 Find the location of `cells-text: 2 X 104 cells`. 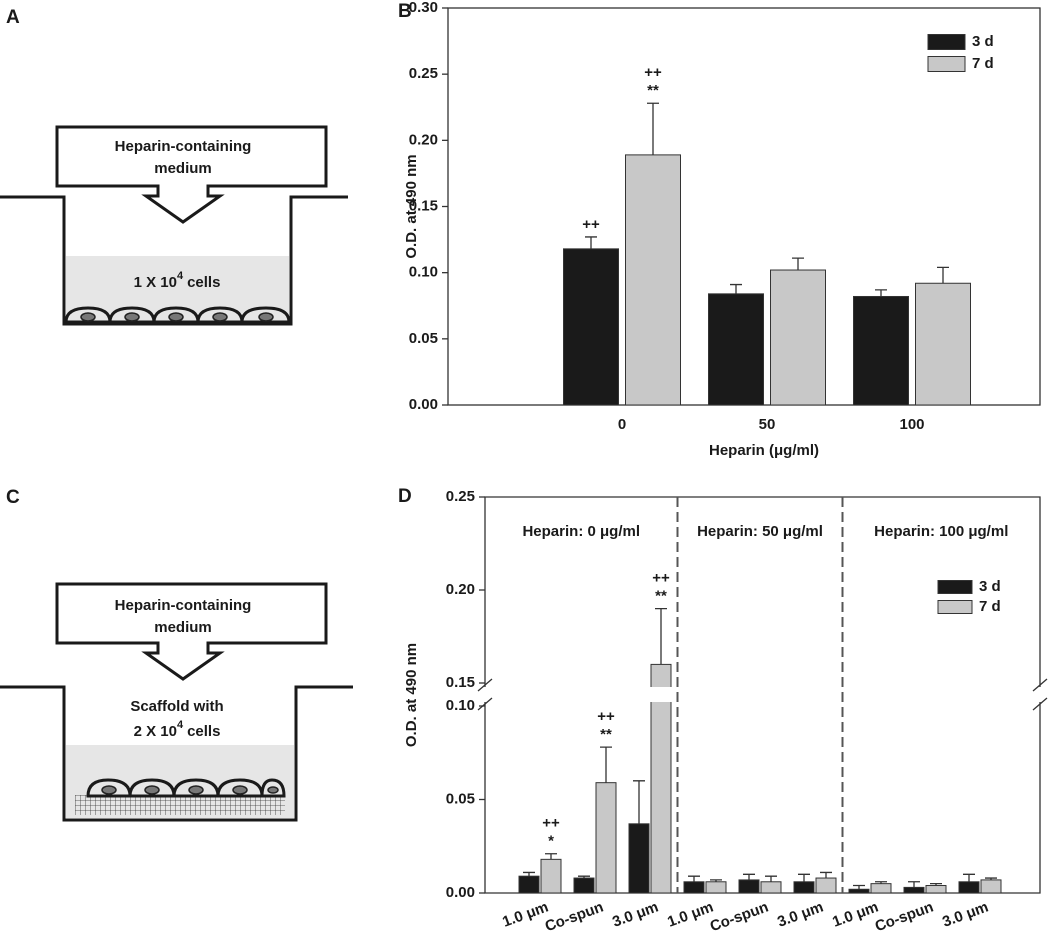

cells-text: 2 X 104 cells is located at coordinates (177, 729).